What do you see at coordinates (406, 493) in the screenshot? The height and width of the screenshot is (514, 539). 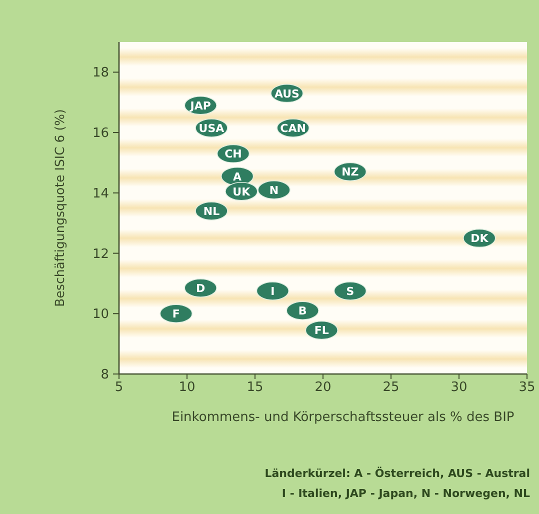 I see `text: I - Italien, JAP - Japan, N - Norwegen, NL` at bounding box center [406, 493].